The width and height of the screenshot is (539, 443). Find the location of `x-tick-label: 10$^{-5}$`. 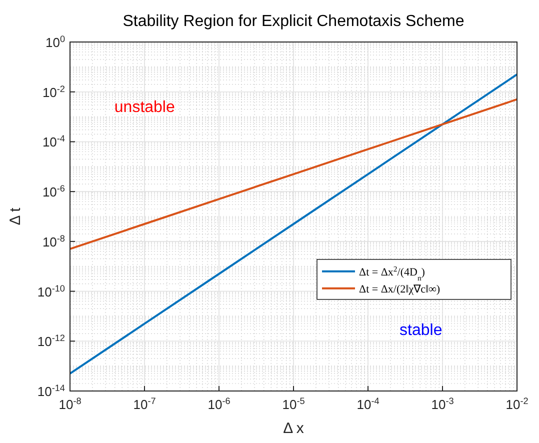

x-tick-label: 10$^{-5}$ is located at coordinates (293, 404).